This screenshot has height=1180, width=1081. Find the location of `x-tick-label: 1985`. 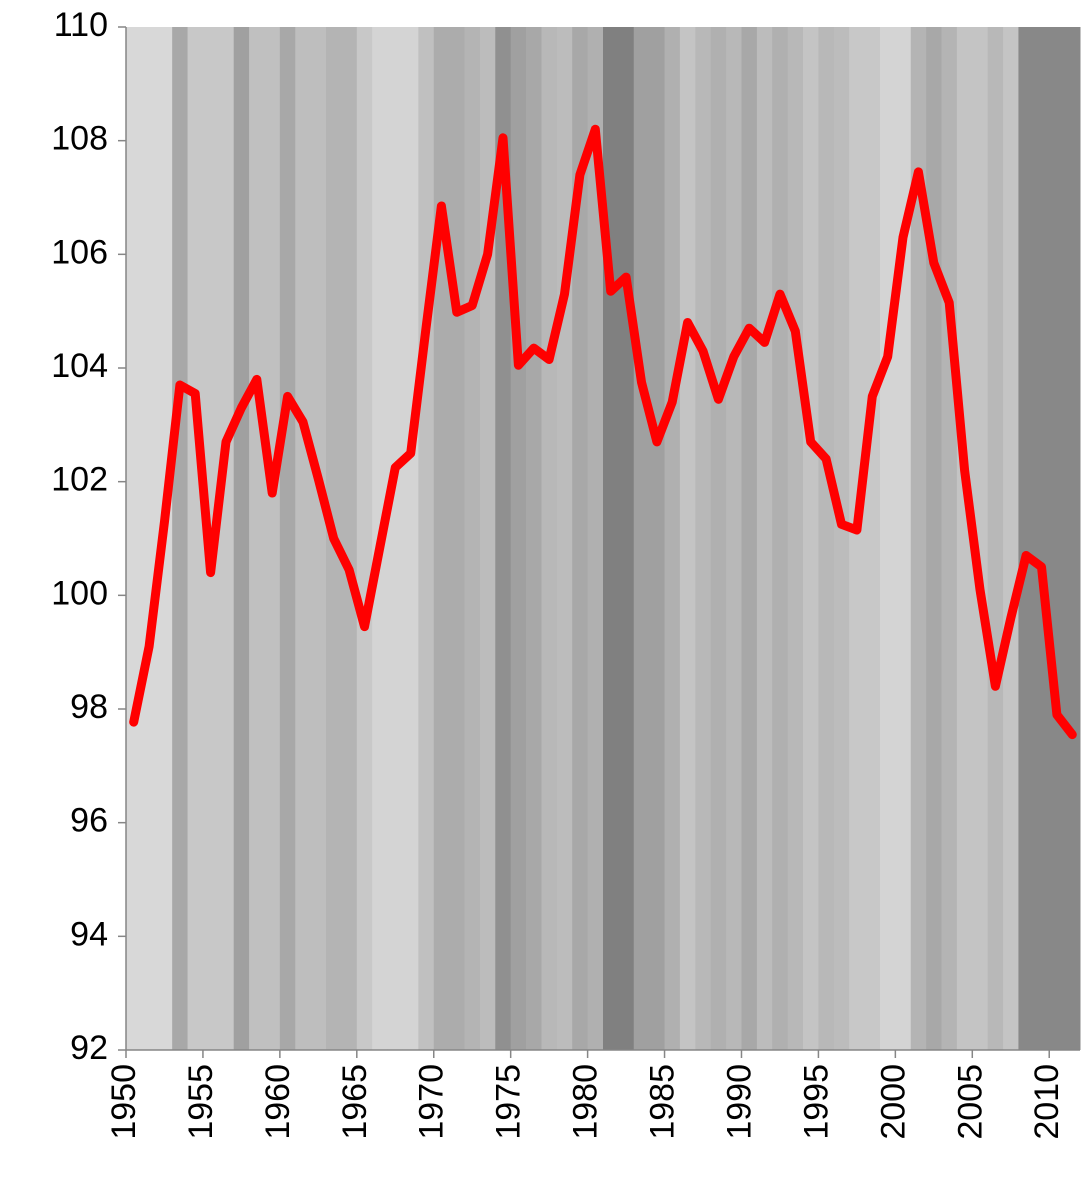

x-tick-label: 1985 is located at coordinates (663, 1102).